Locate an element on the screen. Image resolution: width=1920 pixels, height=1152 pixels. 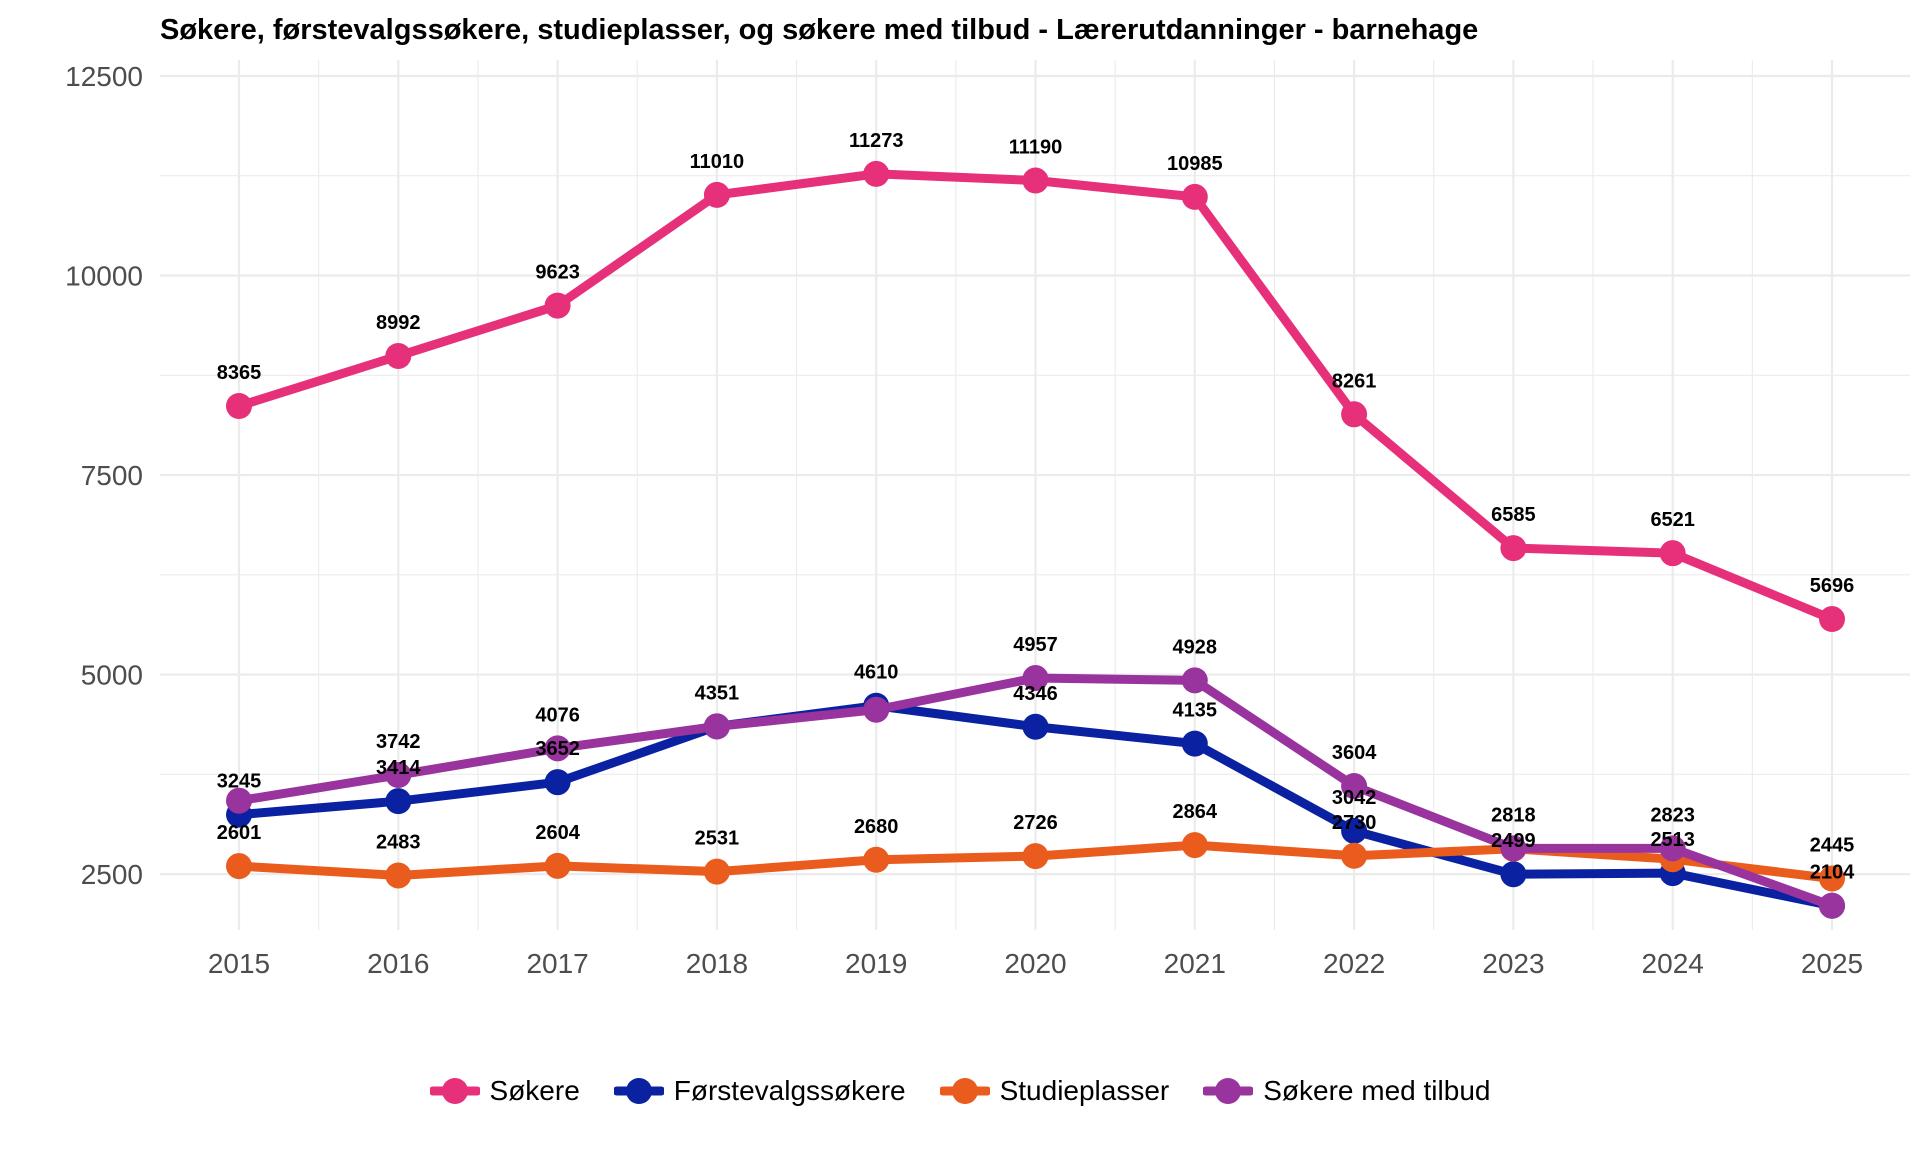
data-label: 11010 is located at coordinates (717, 162).